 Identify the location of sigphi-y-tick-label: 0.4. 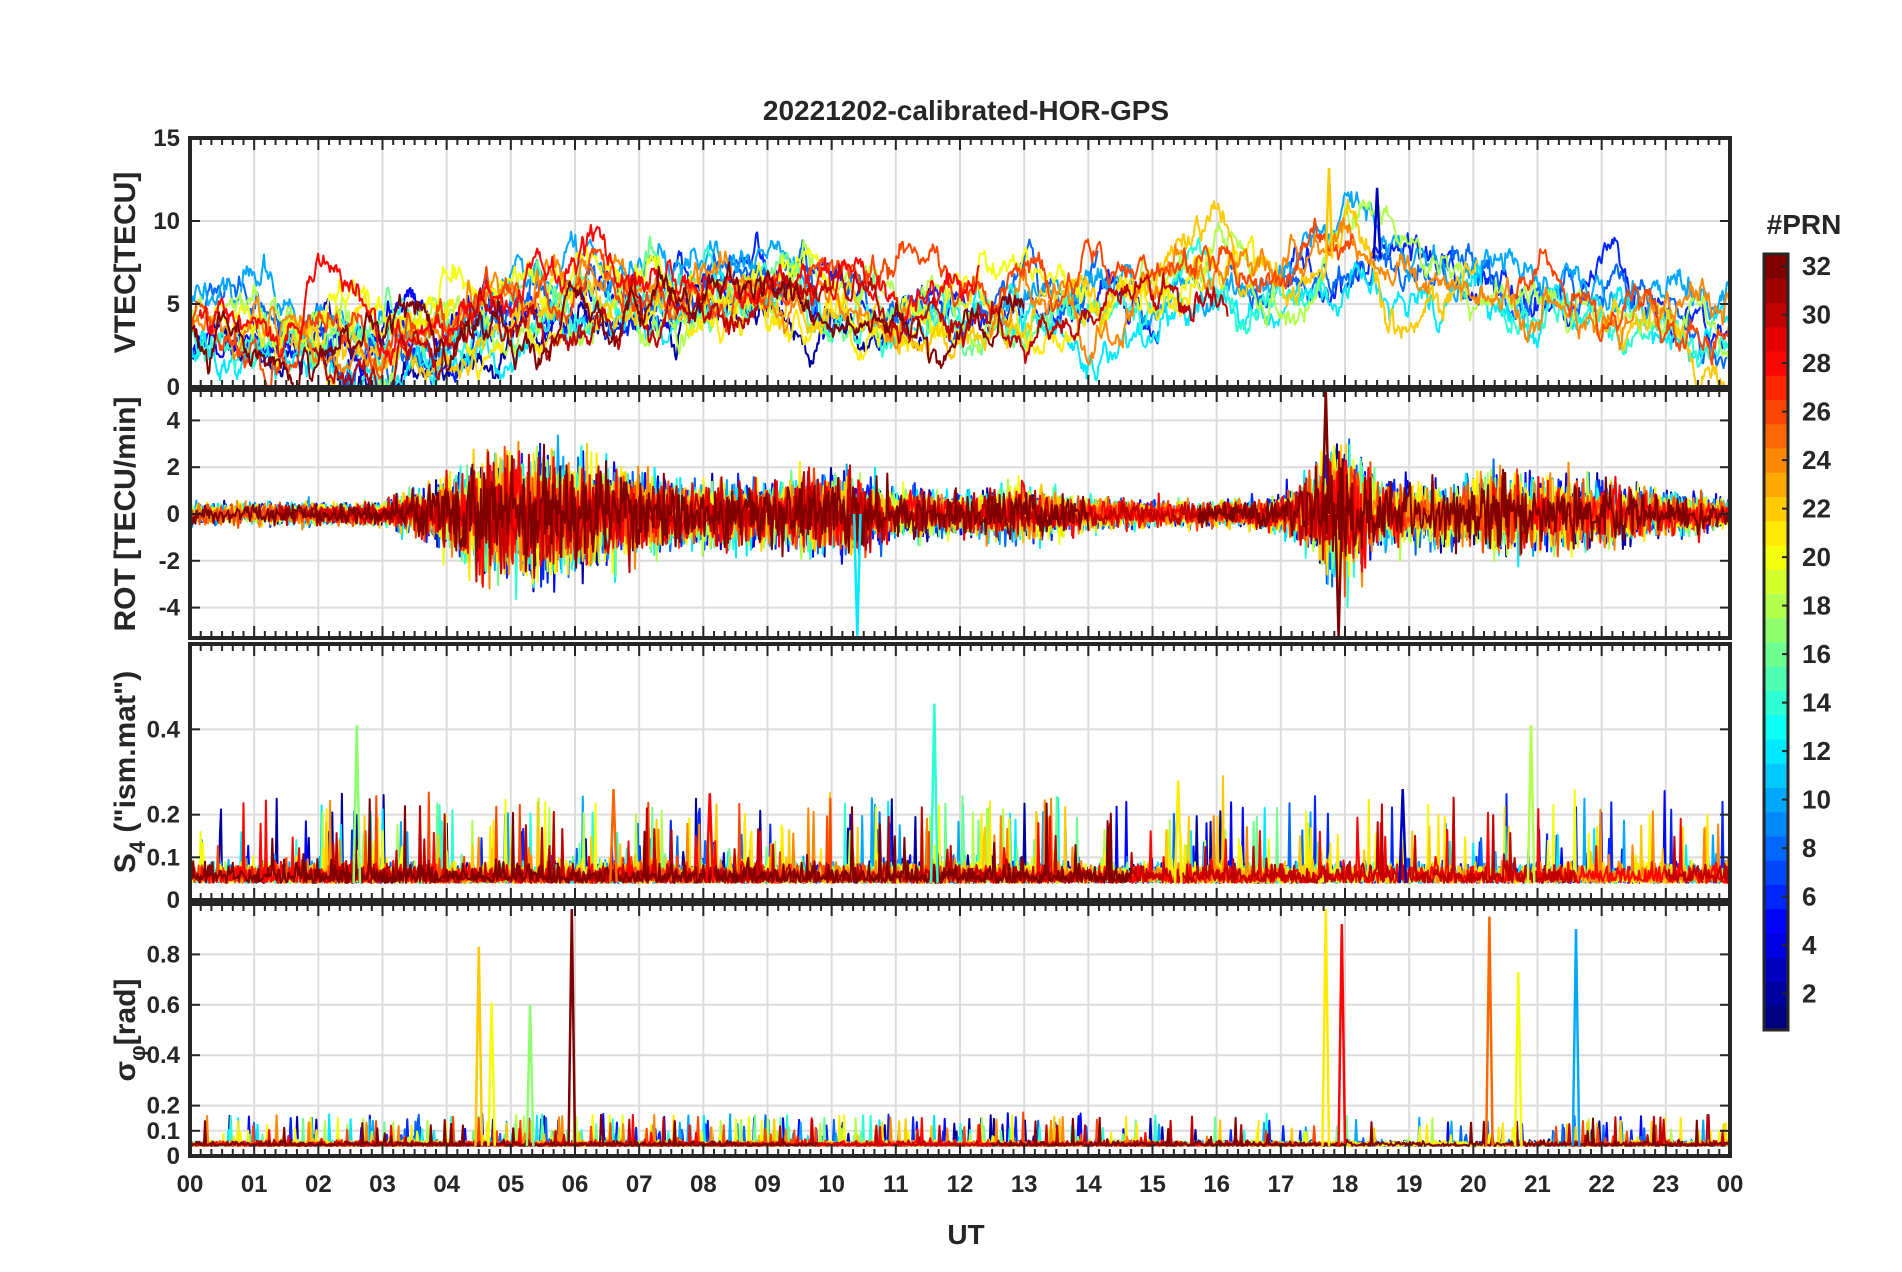
(164, 1055).